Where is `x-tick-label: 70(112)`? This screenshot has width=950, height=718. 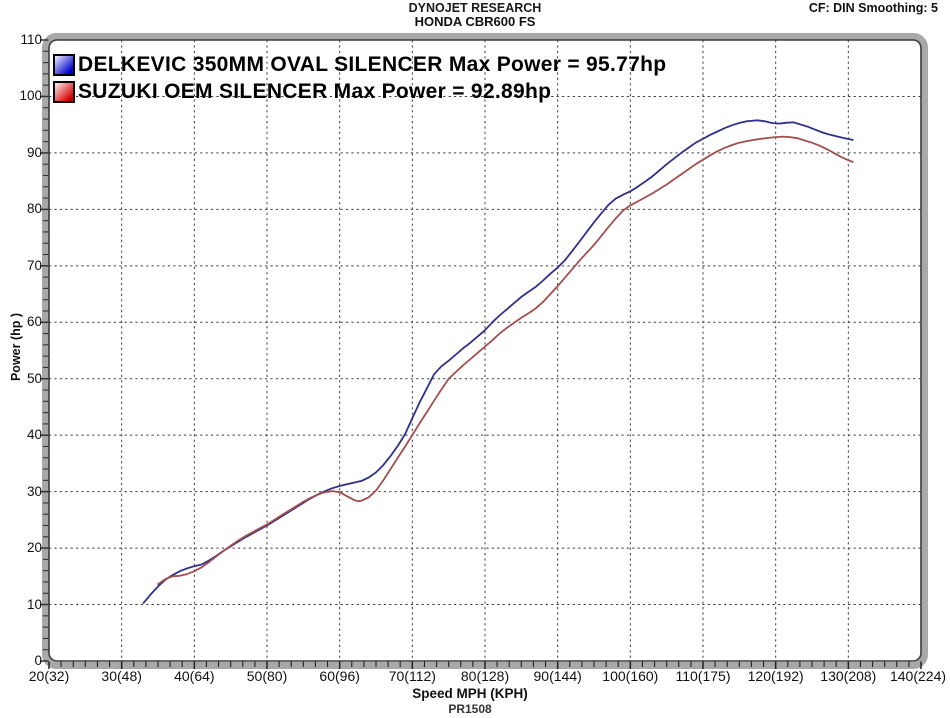
x-tick-label: 70(112) is located at coordinates (412, 676).